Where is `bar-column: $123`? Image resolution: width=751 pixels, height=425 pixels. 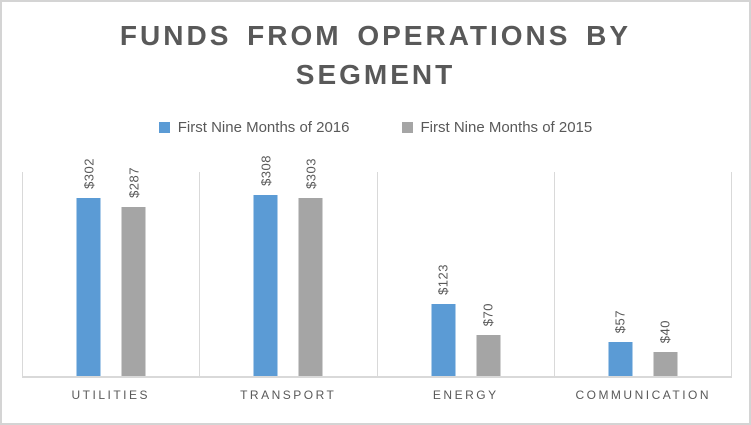 bar-column: $123 is located at coordinates (443, 320).